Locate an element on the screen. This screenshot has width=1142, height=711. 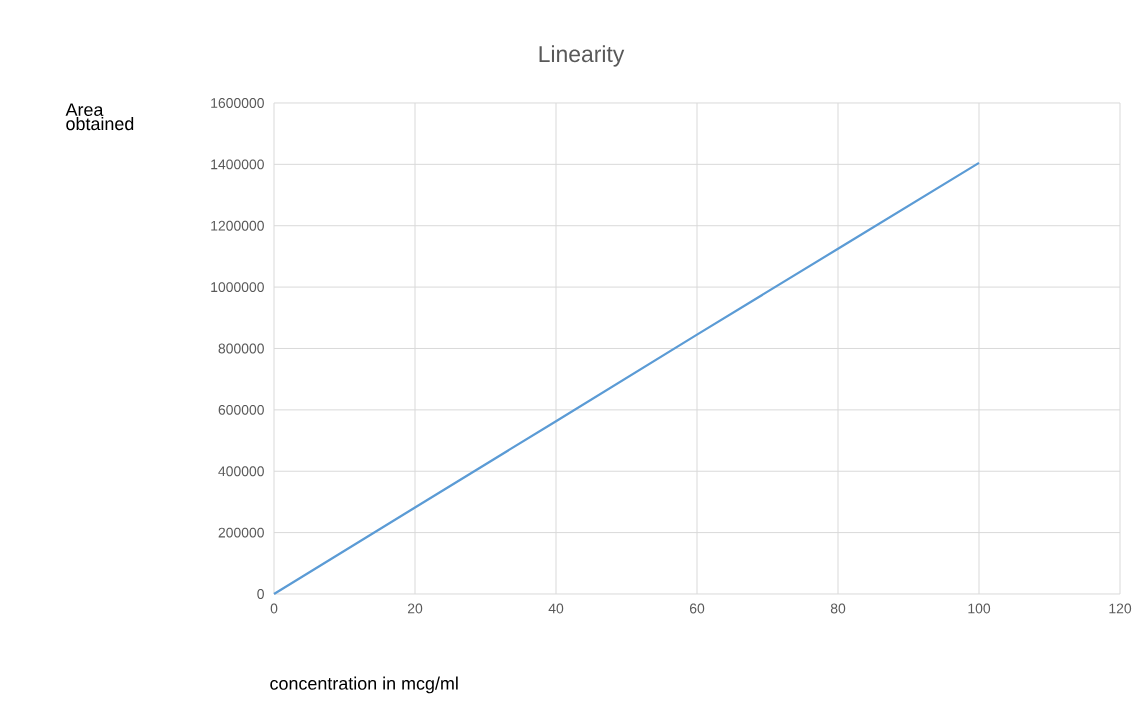
y-tick-label: 1200000 is located at coordinates (237, 225).